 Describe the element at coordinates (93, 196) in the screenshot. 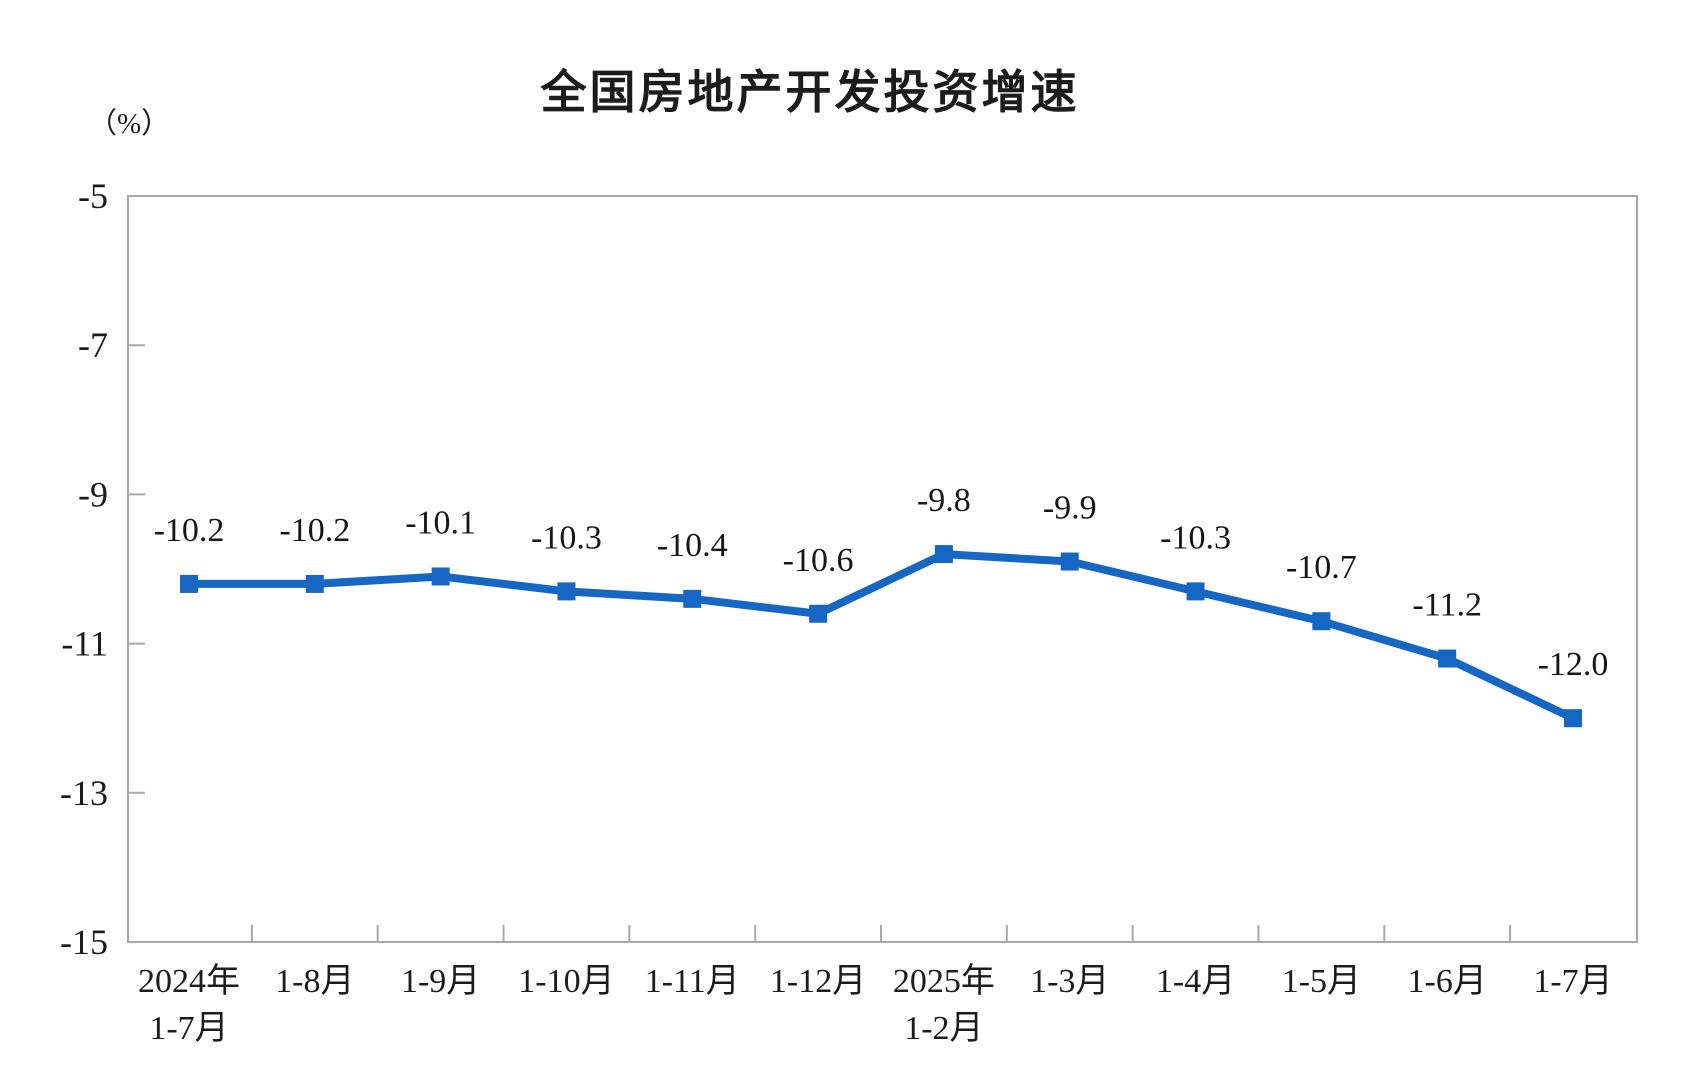

I see `y-tick-label: -5` at that location.